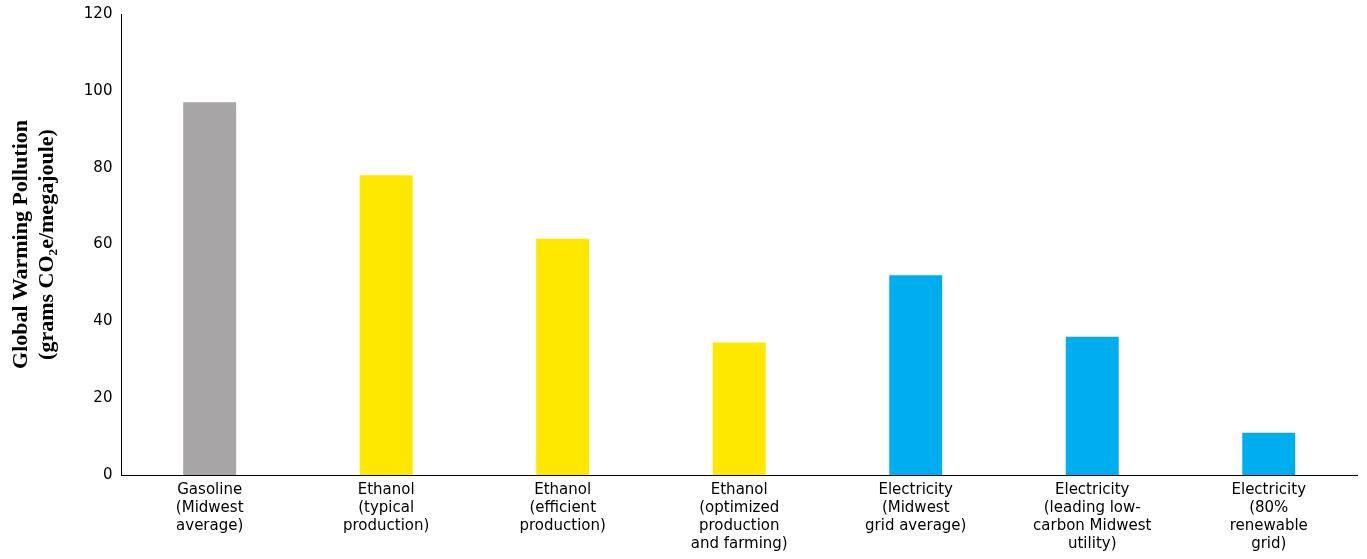  What do you see at coordinates (739, 515) in the screenshot?
I see `x-tick-label: Ethanol (optimized production and farming)` at bounding box center [739, 515].